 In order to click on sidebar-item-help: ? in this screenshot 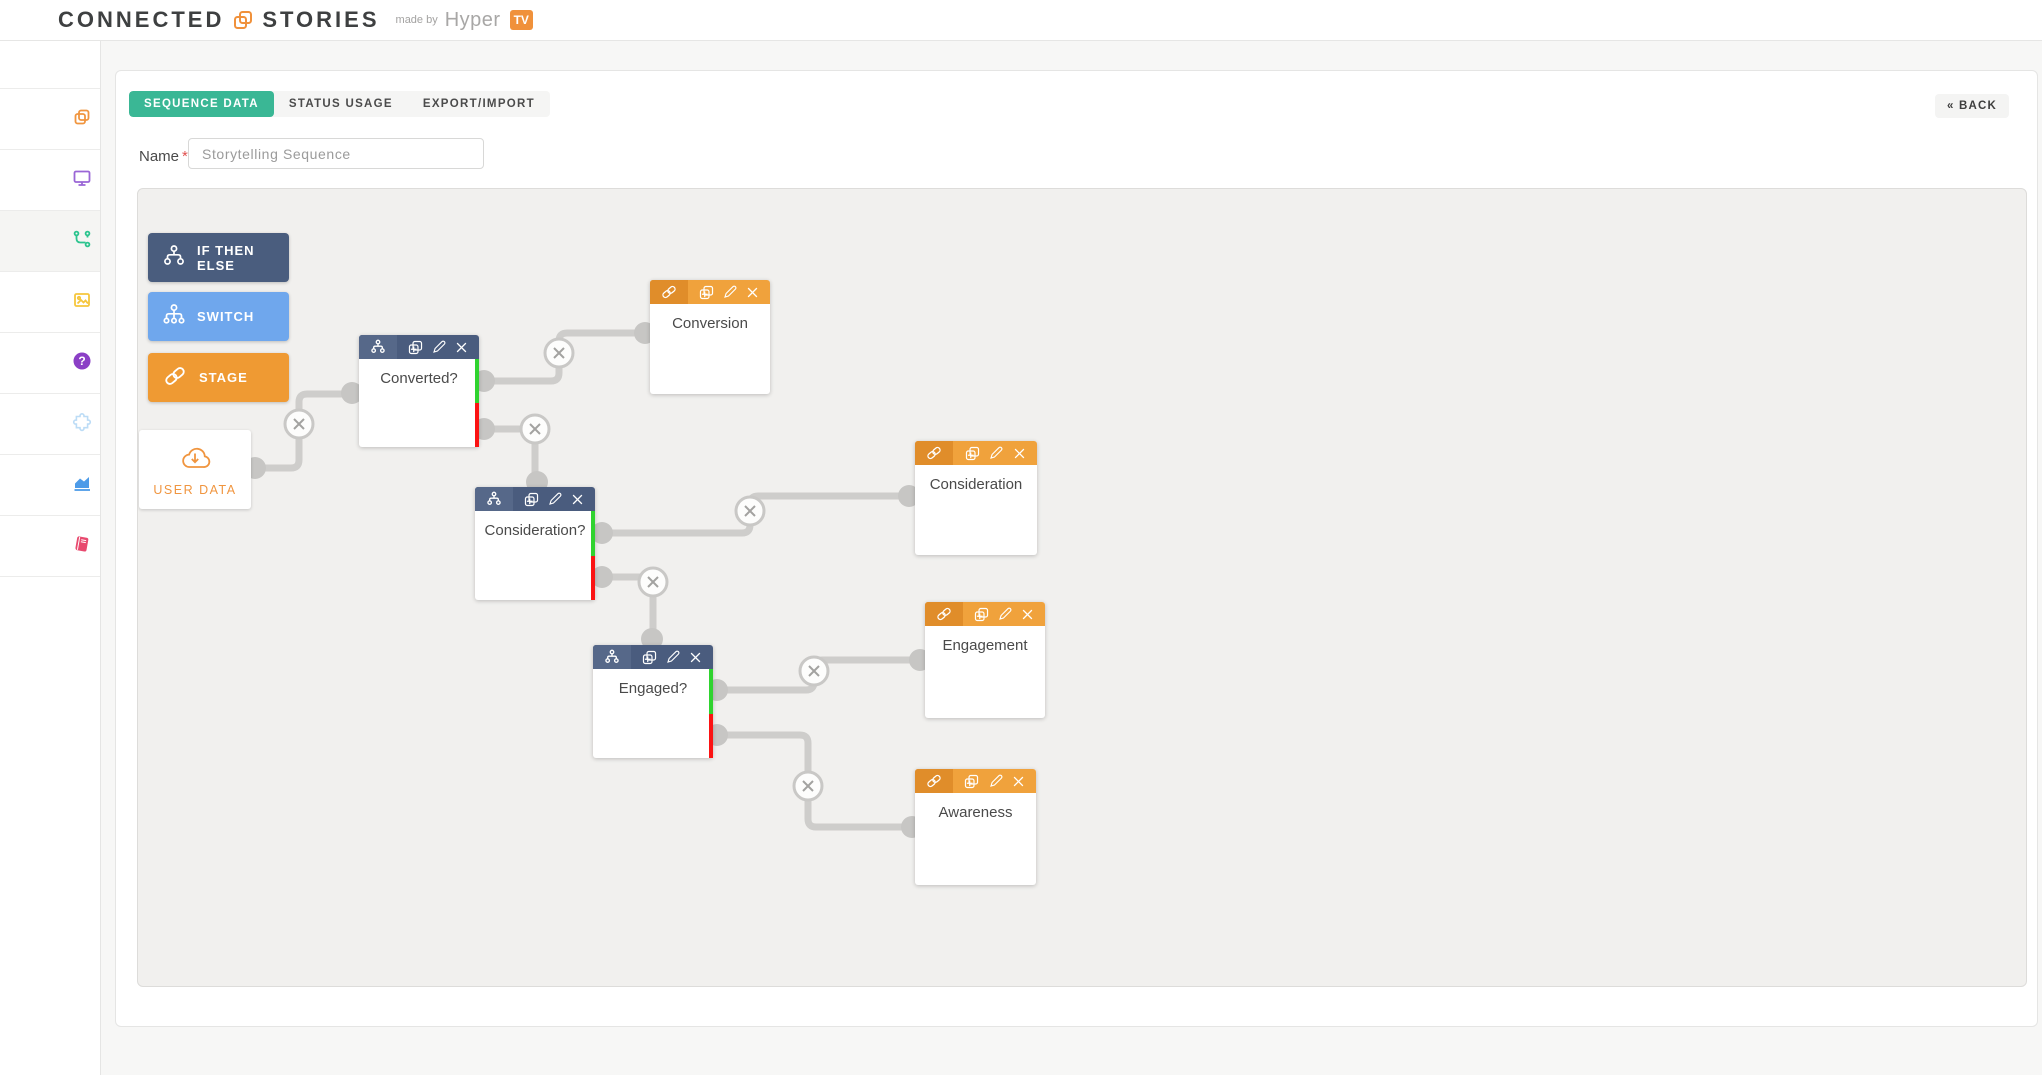, I will do `click(50, 363)`.